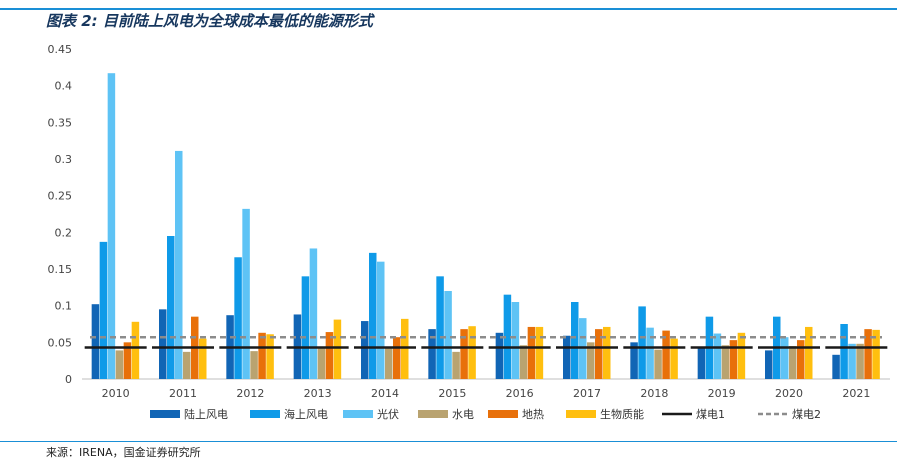 This screenshot has height=460, width=897. Describe the element at coordinates (485, 414) in the screenshot. I see `legend: 陆上风电 海上风电 光伏 水电 地热 生物质能 煤电1 煤电2` at that location.